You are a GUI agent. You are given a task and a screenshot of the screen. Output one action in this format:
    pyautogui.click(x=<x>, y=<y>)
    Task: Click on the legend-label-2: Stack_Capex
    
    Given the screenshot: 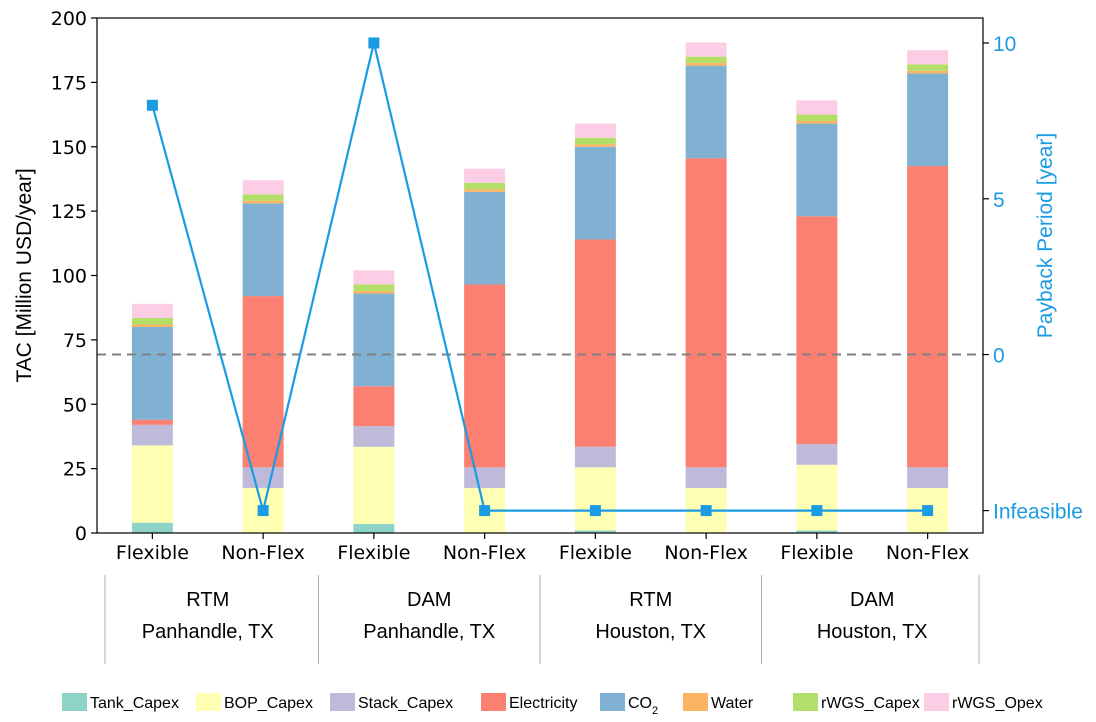 What is the action you would take?
    pyautogui.click(x=405, y=703)
    